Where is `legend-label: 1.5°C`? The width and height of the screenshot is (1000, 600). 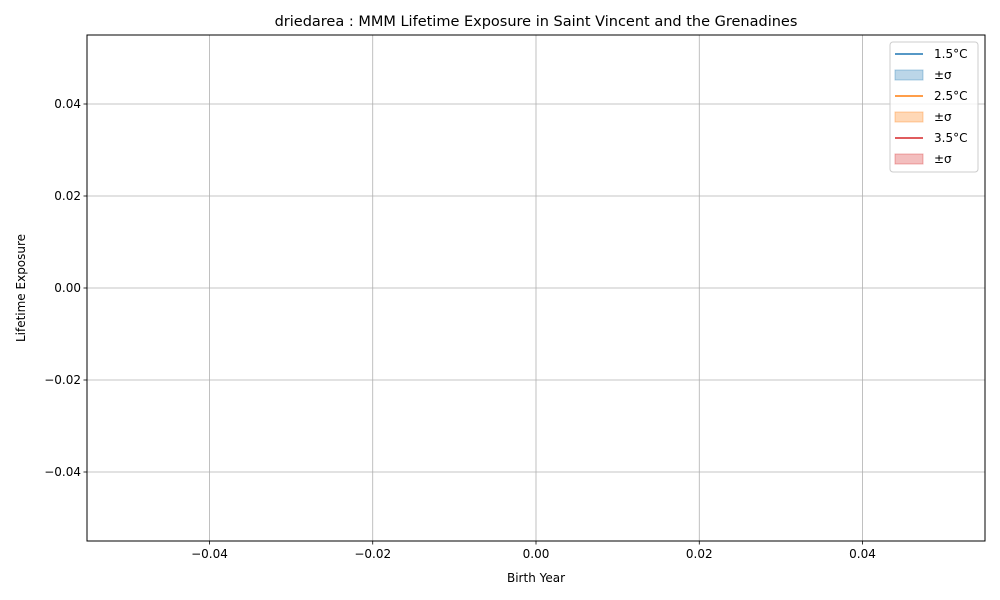
legend-label: 1.5°C is located at coordinates (950, 54).